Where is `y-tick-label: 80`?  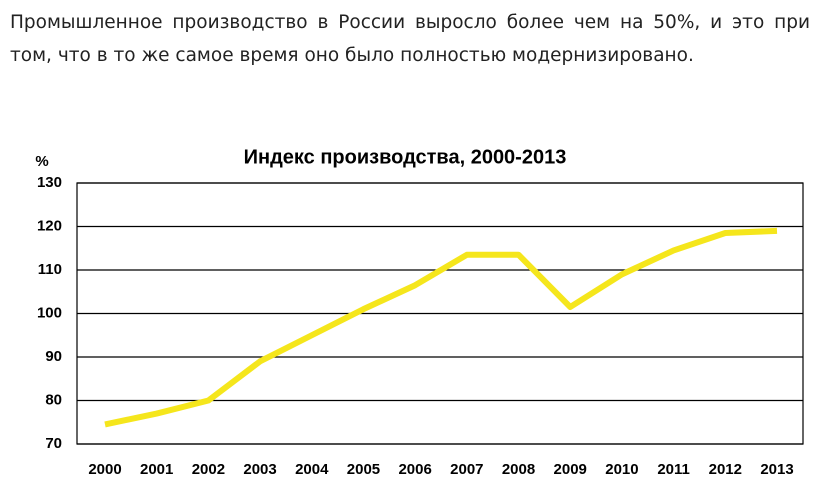
y-tick-label: 80 is located at coordinates (53, 399).